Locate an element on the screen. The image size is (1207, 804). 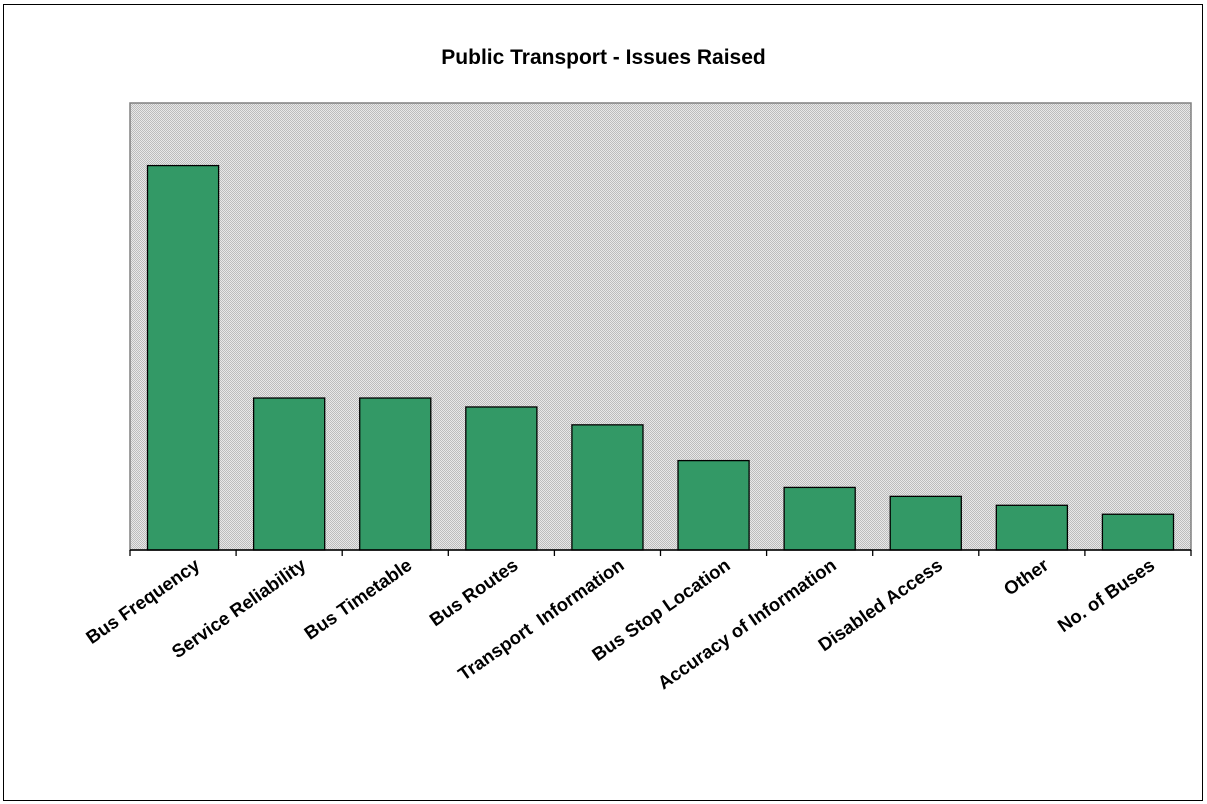
x-tick-label-8: Other is located at coordinates (1026, 577).